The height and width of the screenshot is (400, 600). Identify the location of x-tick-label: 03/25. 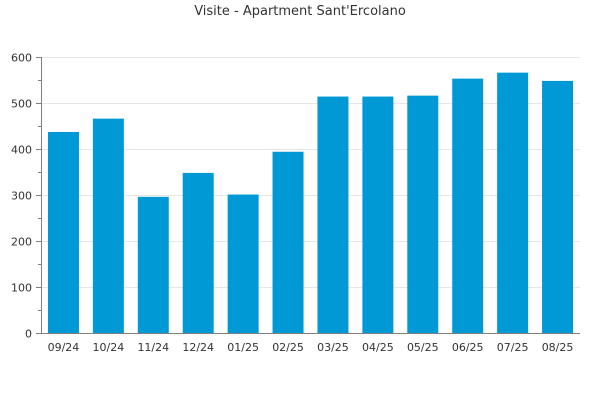
(333, 347).